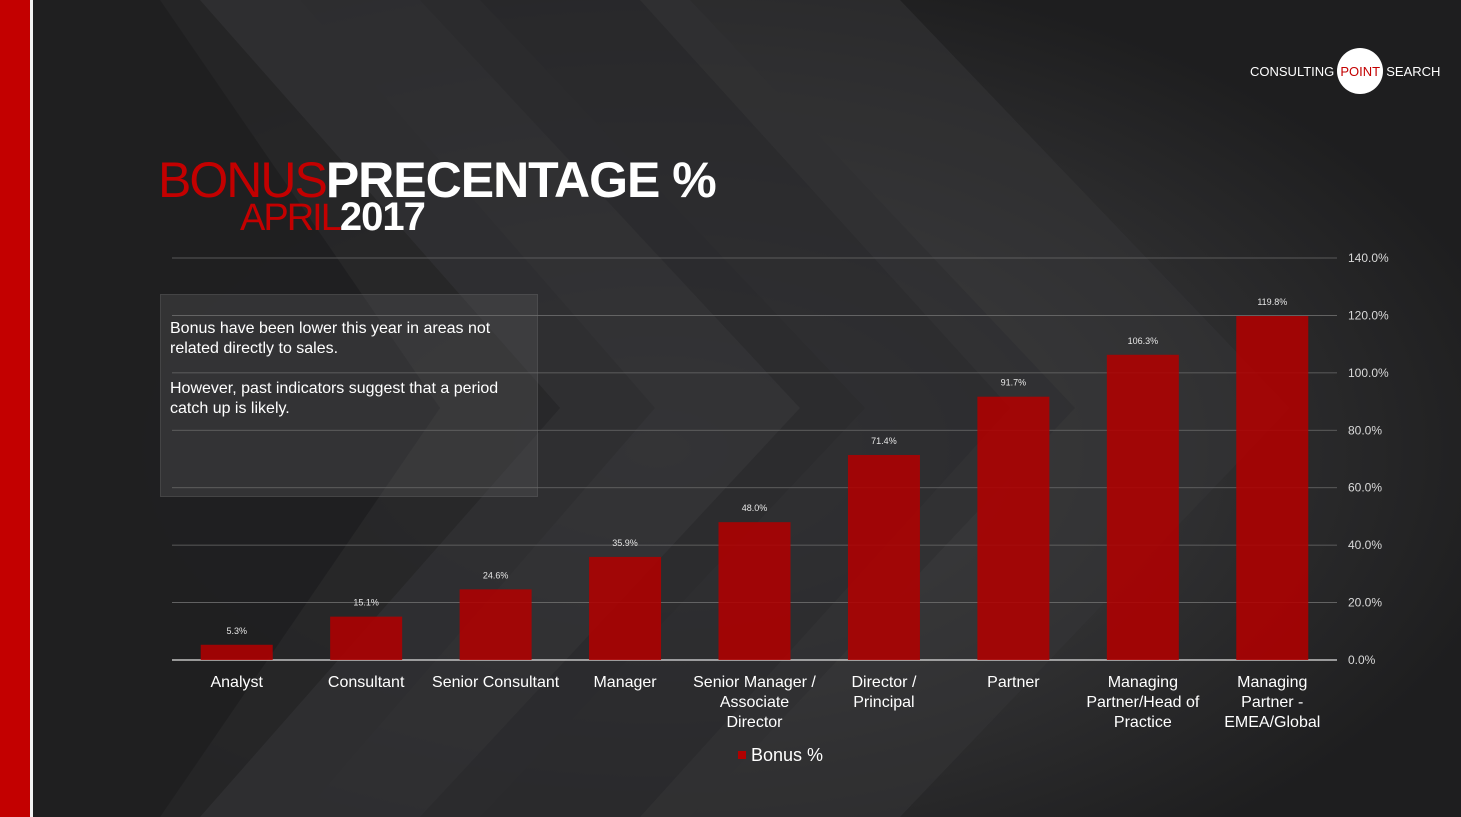  I want to click on x-category-label: Manager, so click(625, 682).